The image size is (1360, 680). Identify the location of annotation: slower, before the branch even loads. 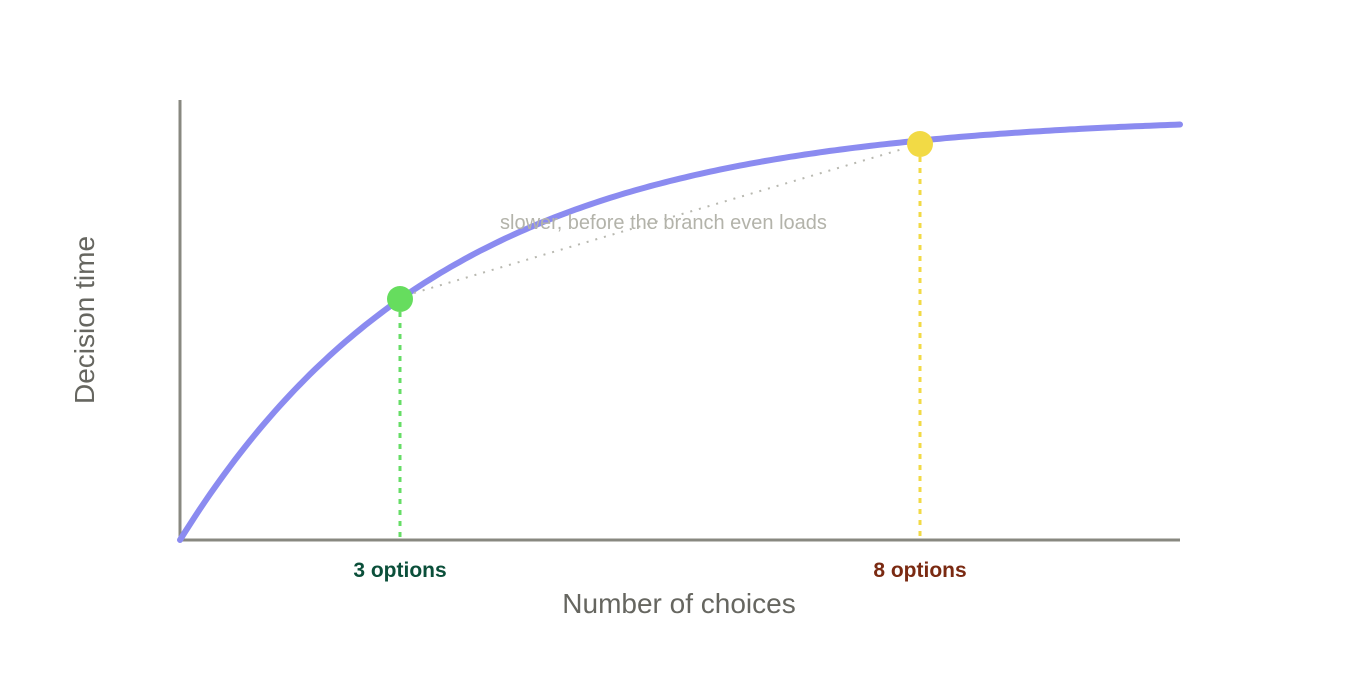
(663, 223).